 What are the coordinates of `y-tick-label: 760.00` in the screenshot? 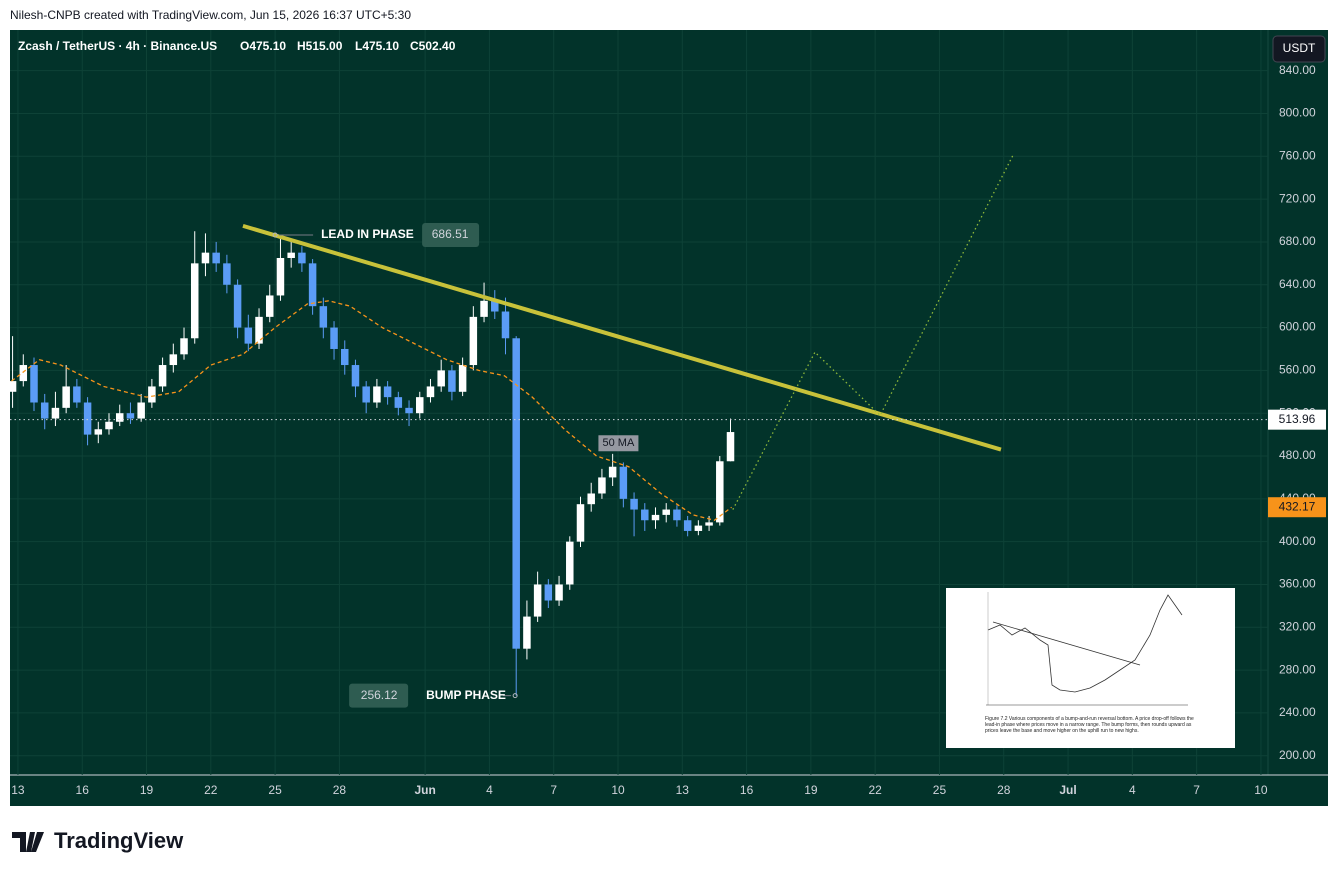 It's located at (1297, 155).